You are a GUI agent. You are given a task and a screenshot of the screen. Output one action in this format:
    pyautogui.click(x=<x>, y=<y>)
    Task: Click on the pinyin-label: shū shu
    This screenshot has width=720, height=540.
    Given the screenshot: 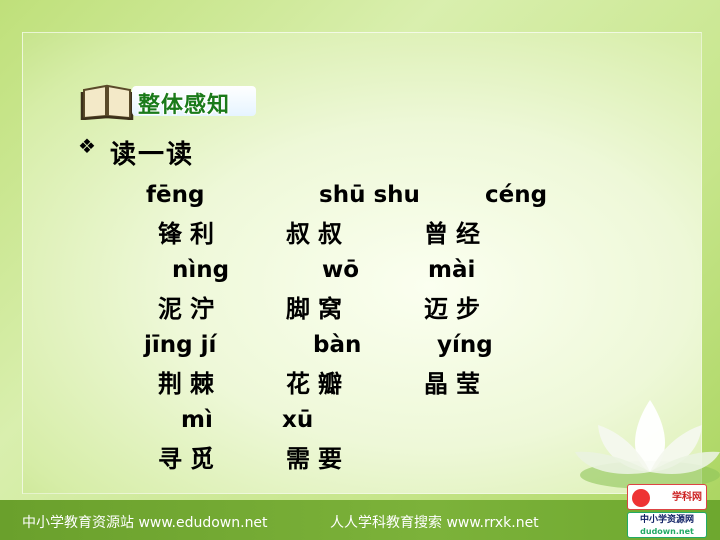 What is the action you would take?
    pyautogui.click(x=369, y=195)
    